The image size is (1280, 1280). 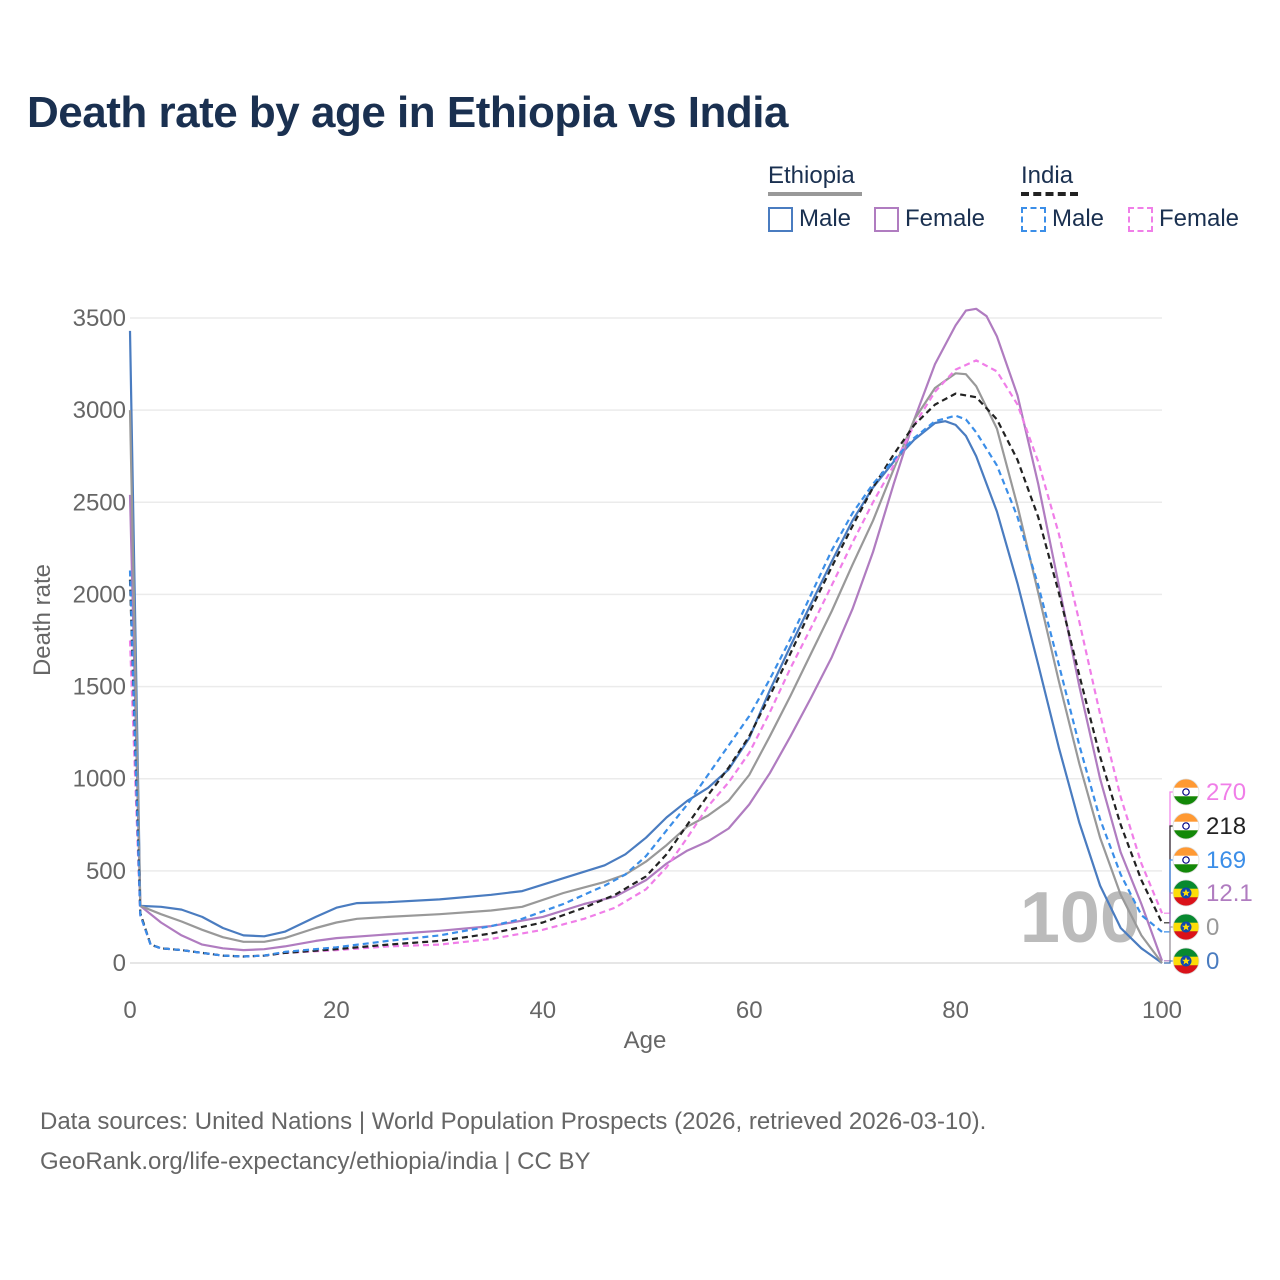 What do you see at coordinates (42, 620) in the screenshot?
I see `y-axis-title: Death rate` at bounding box center [42, 620].